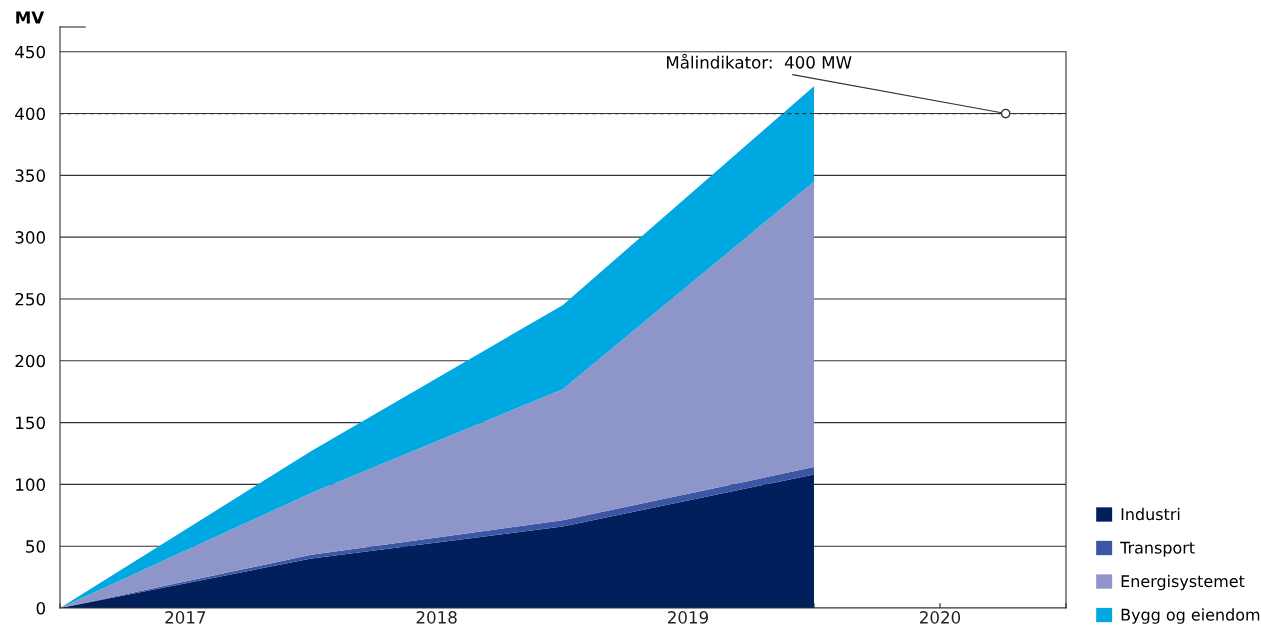 The image size is (1261, 635). Describe the element at coordinates (688, 617) in the screenshot. I see `x-tick-label: 2019` at that location.